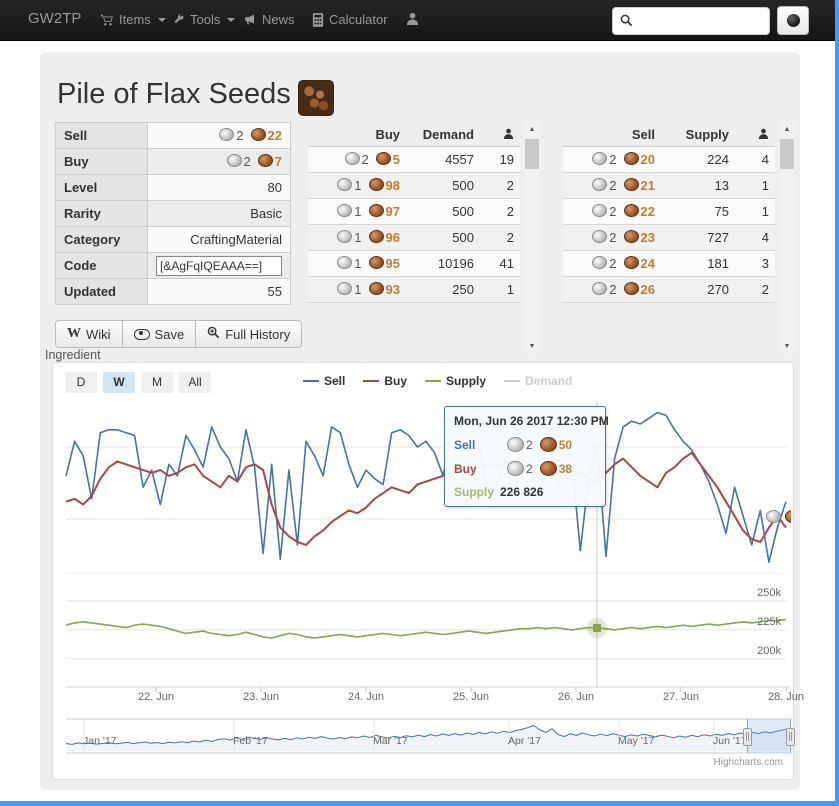 The width and height of the screenshot is (839, 806). I want to click on nav-item-calculator: Calculator, so click(350, 19).